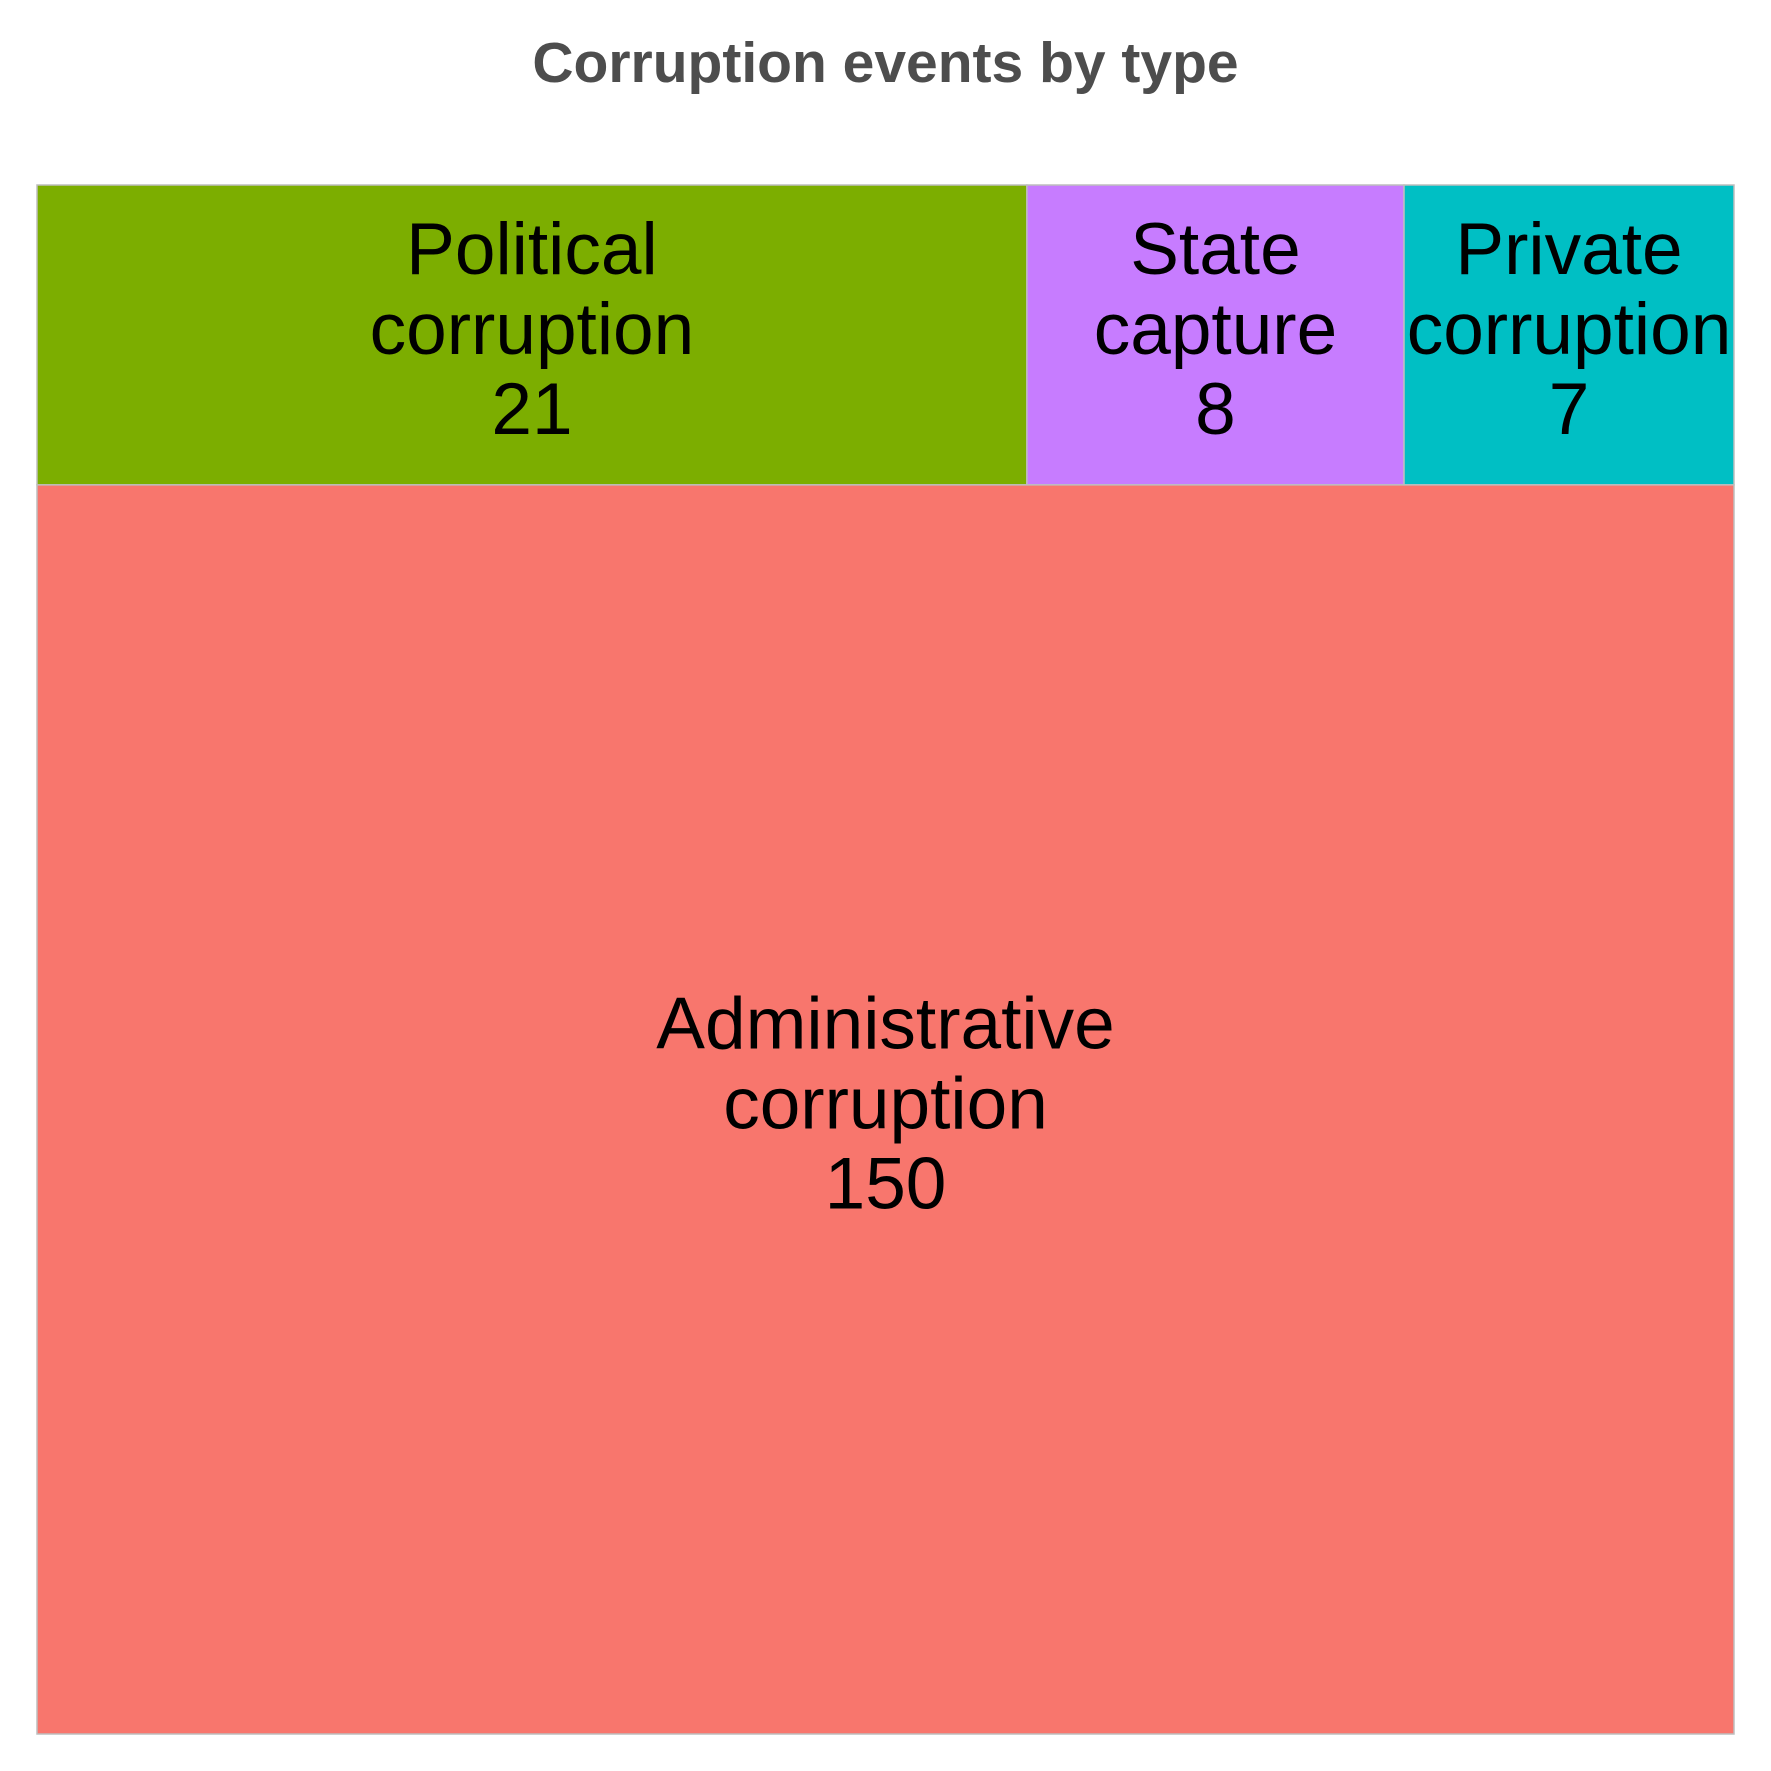  What do you see at coordinates (531, 409) in the screenshot?
I see `tile-value: 21` at bounding box center [531, 409].